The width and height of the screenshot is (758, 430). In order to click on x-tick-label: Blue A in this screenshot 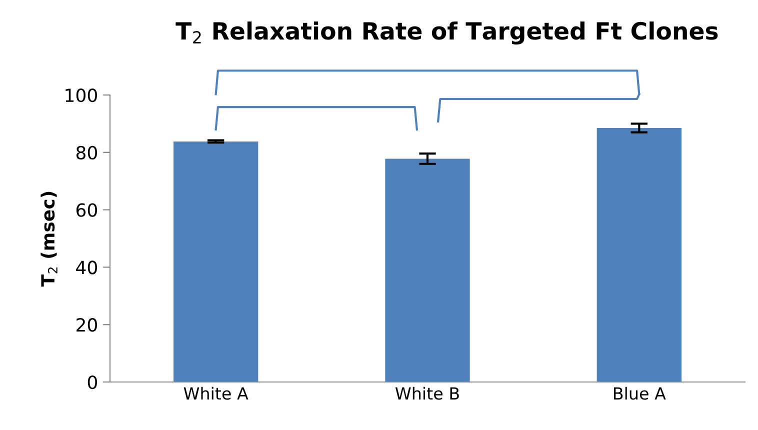, I will do `click(640, 393)`.